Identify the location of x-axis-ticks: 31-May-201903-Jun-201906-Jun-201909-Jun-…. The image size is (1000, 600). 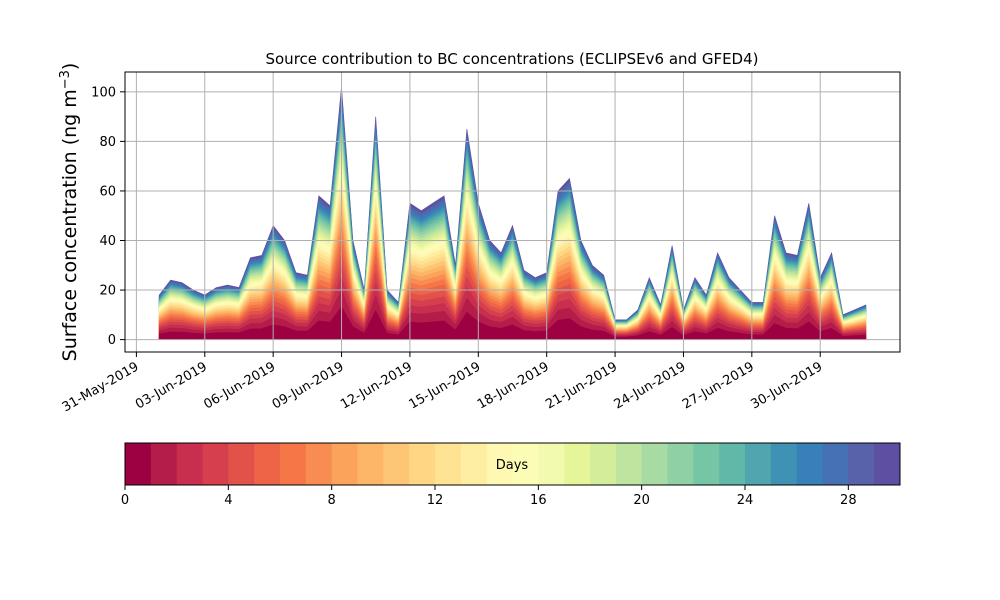
(442, 383).